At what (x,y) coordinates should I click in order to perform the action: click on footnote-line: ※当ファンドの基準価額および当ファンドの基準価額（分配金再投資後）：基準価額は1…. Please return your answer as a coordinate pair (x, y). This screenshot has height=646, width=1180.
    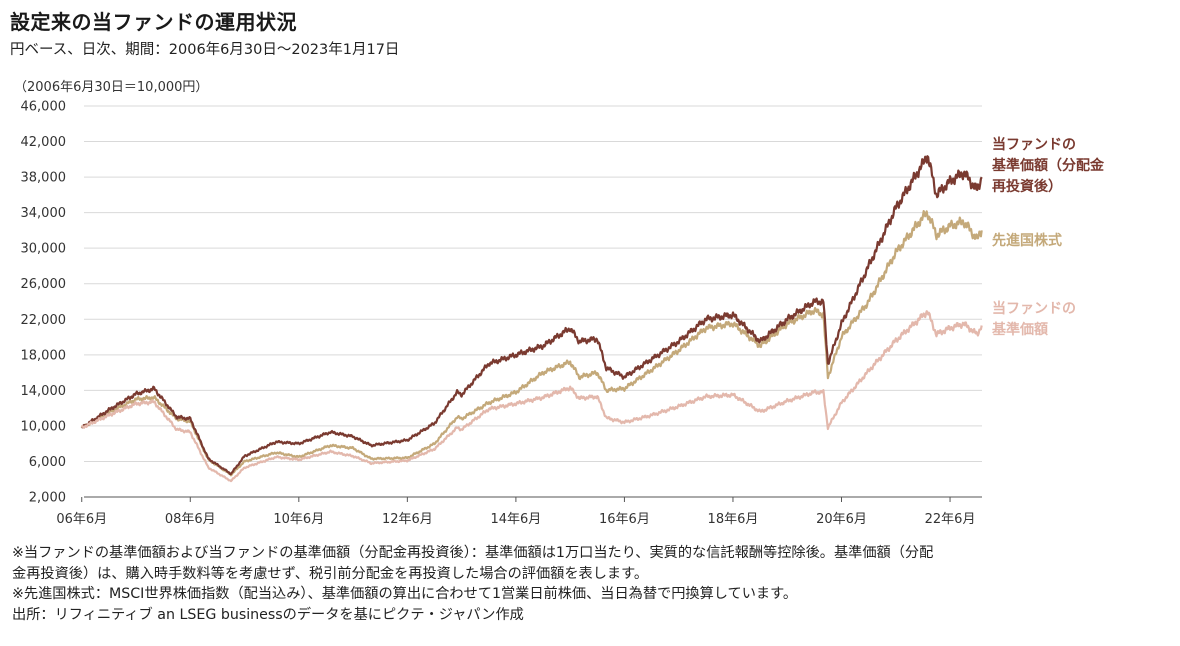
    Looking at the image, I should click on (473, 553).